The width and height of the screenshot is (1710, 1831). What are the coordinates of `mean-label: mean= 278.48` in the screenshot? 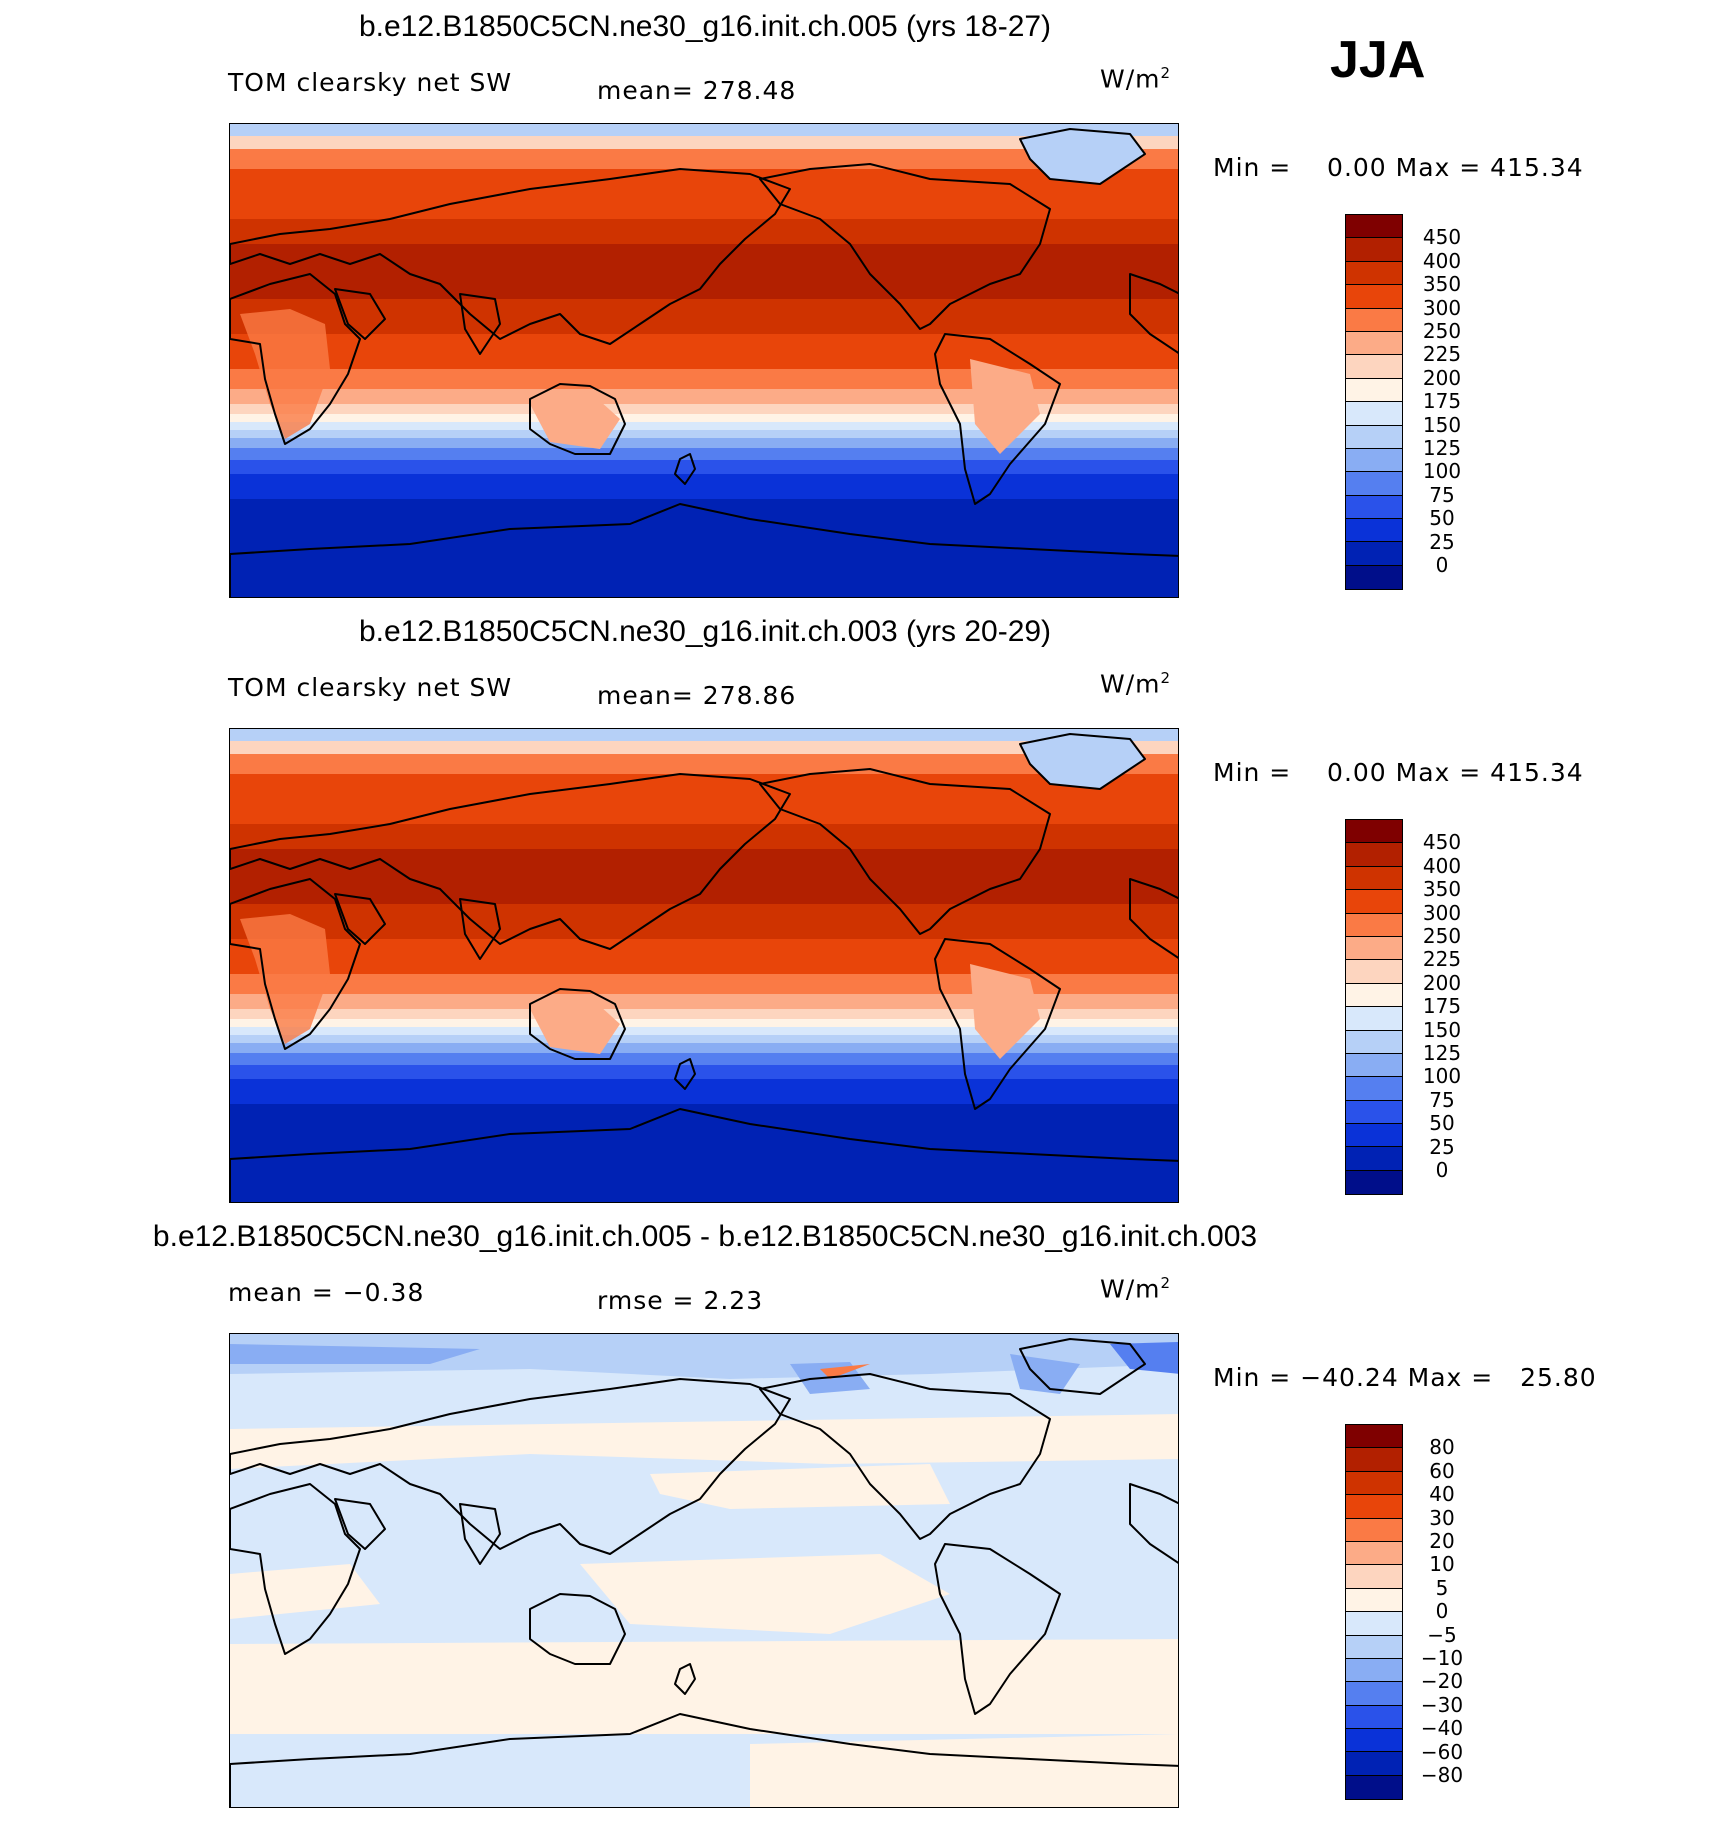 It's located at (697, 90).